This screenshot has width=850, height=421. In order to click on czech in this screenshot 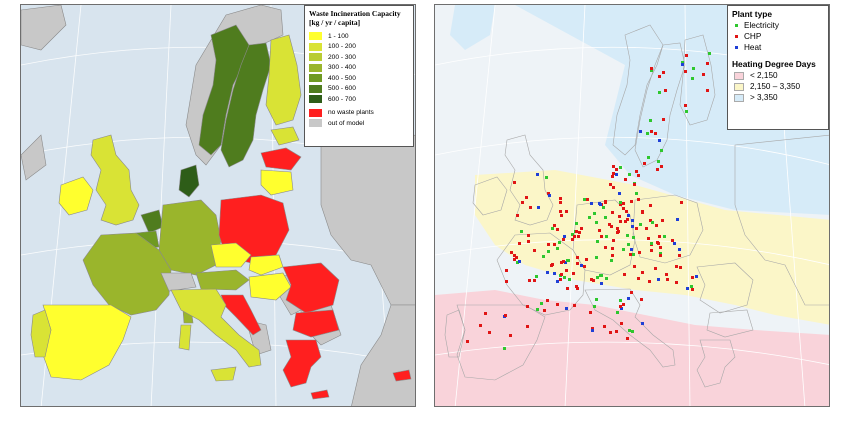, I will do `click(231, 255)`.